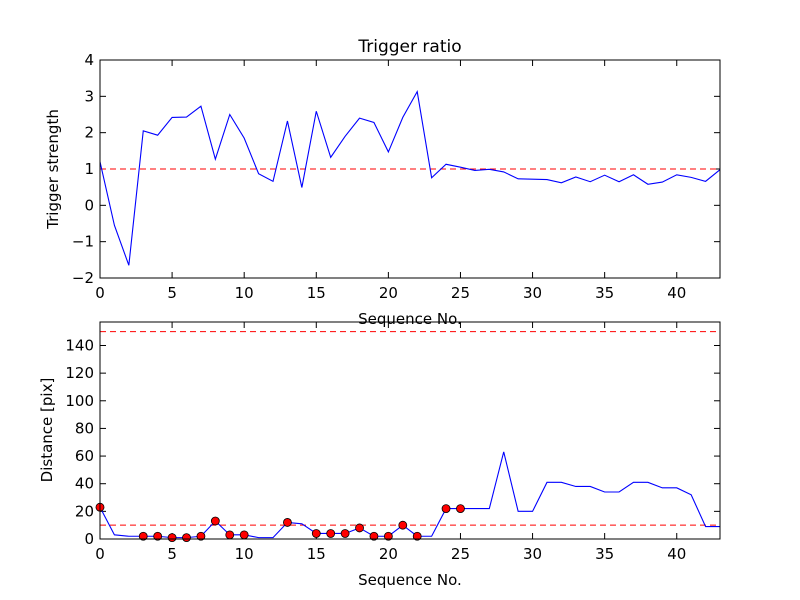 The width and height of the screenshot is (800, 600). Describe the element at coordinates (84, 511) in the screenshot. I see `y-tick-label: 20` at that location.